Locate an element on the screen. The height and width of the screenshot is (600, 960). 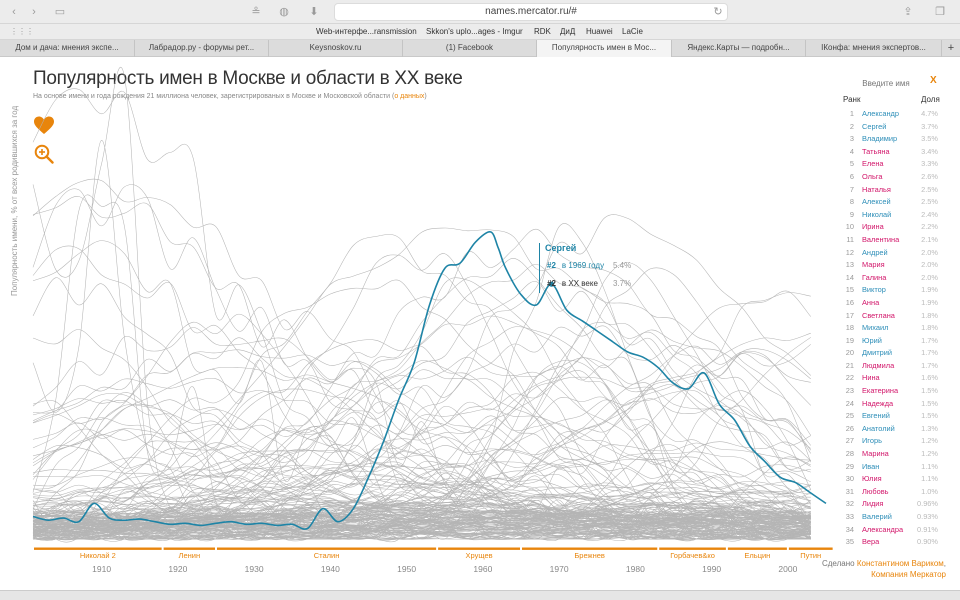
name-label: Мария is located at coordinates (873, 265).